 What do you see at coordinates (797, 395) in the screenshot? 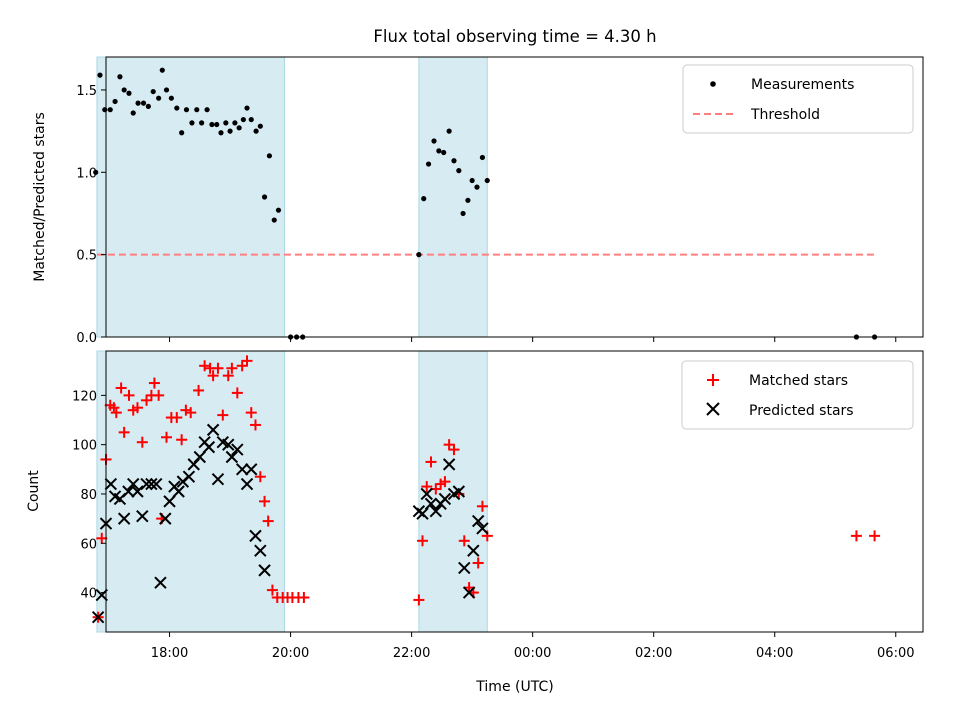
I see `bottom-legend-box` at bounding box center [797, 395].